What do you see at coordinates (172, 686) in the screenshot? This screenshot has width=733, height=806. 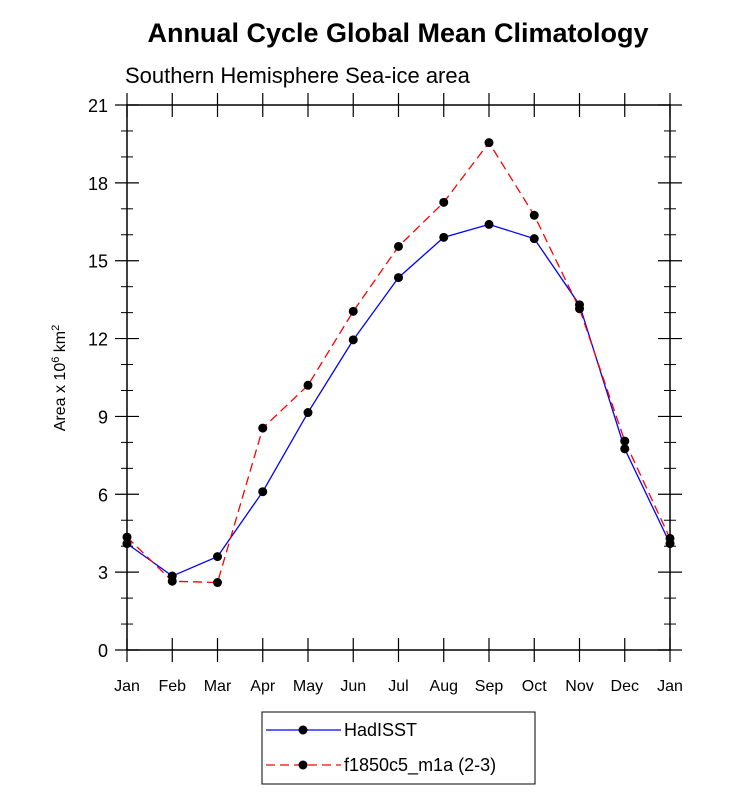 I see `x-tick-label: Feb` at bounding box center [172, 686].